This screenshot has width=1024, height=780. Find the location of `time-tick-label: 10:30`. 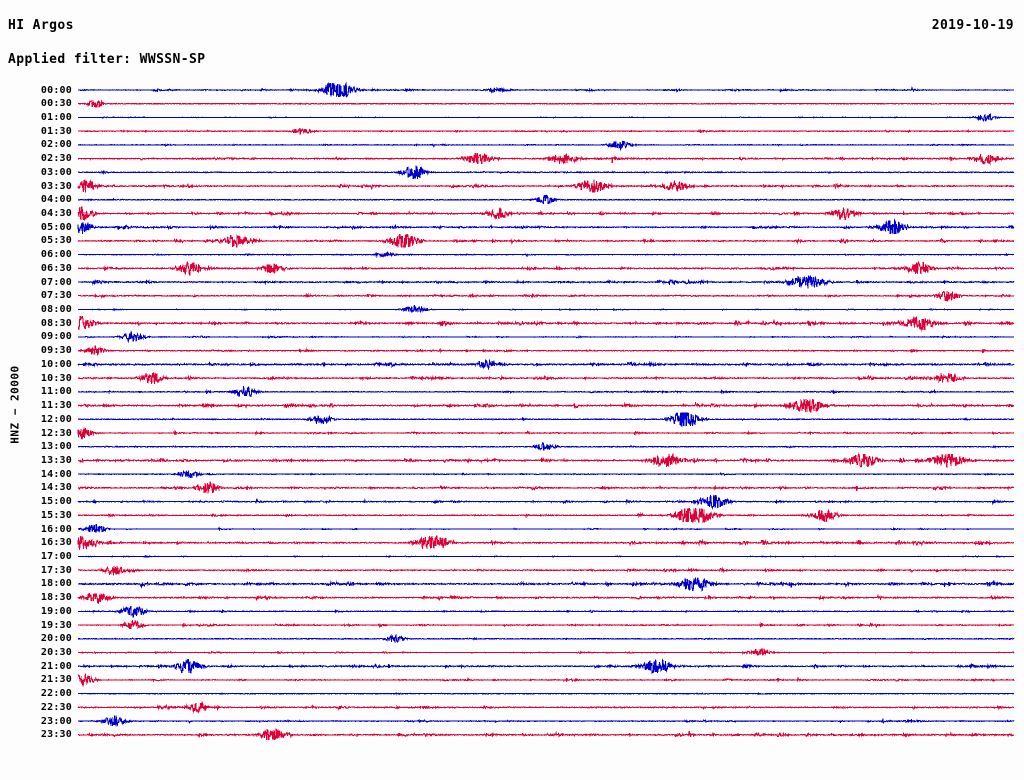

time-tick-label: 10:30 is located at coordinates (56, 378).